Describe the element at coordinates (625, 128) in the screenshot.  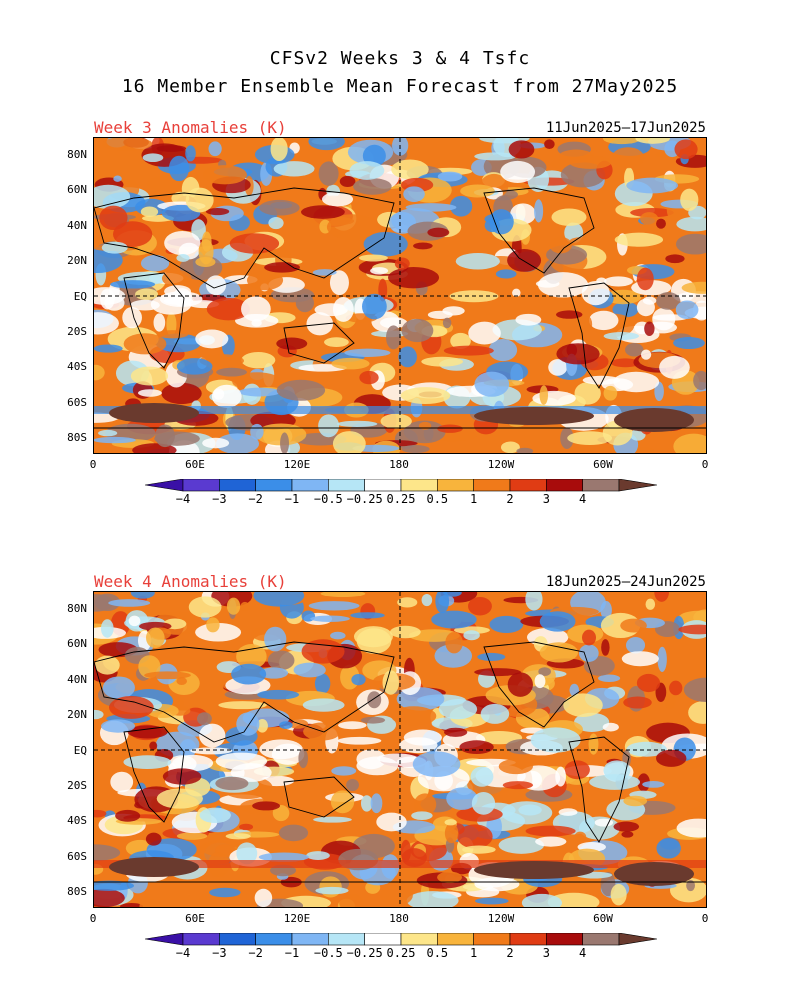
I see `week3-date-range: 11Jun2025—17Jun2025` at that location.